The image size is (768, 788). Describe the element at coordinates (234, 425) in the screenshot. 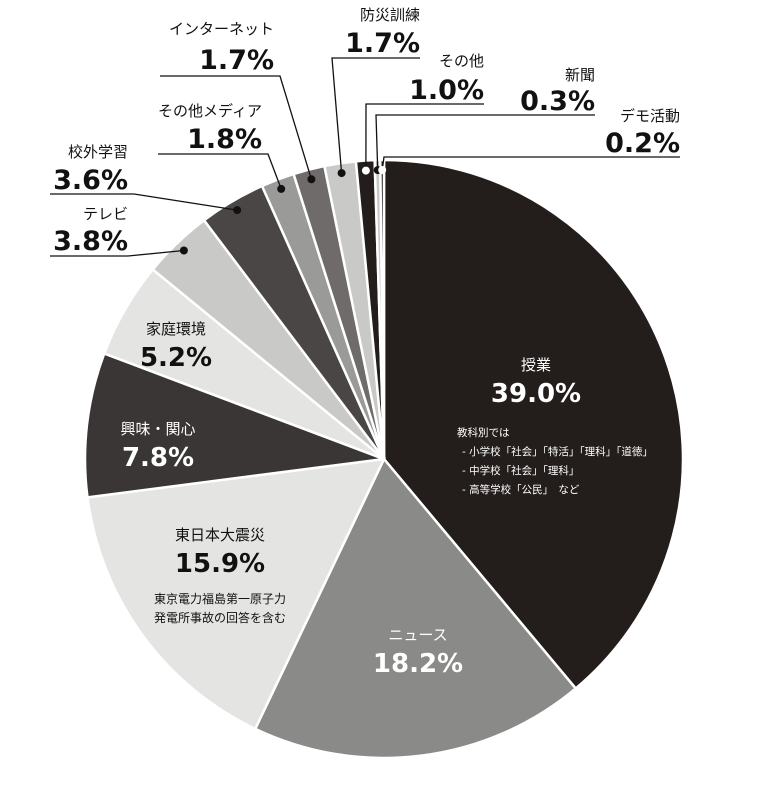

I see `slice-3-wedge` at that location.